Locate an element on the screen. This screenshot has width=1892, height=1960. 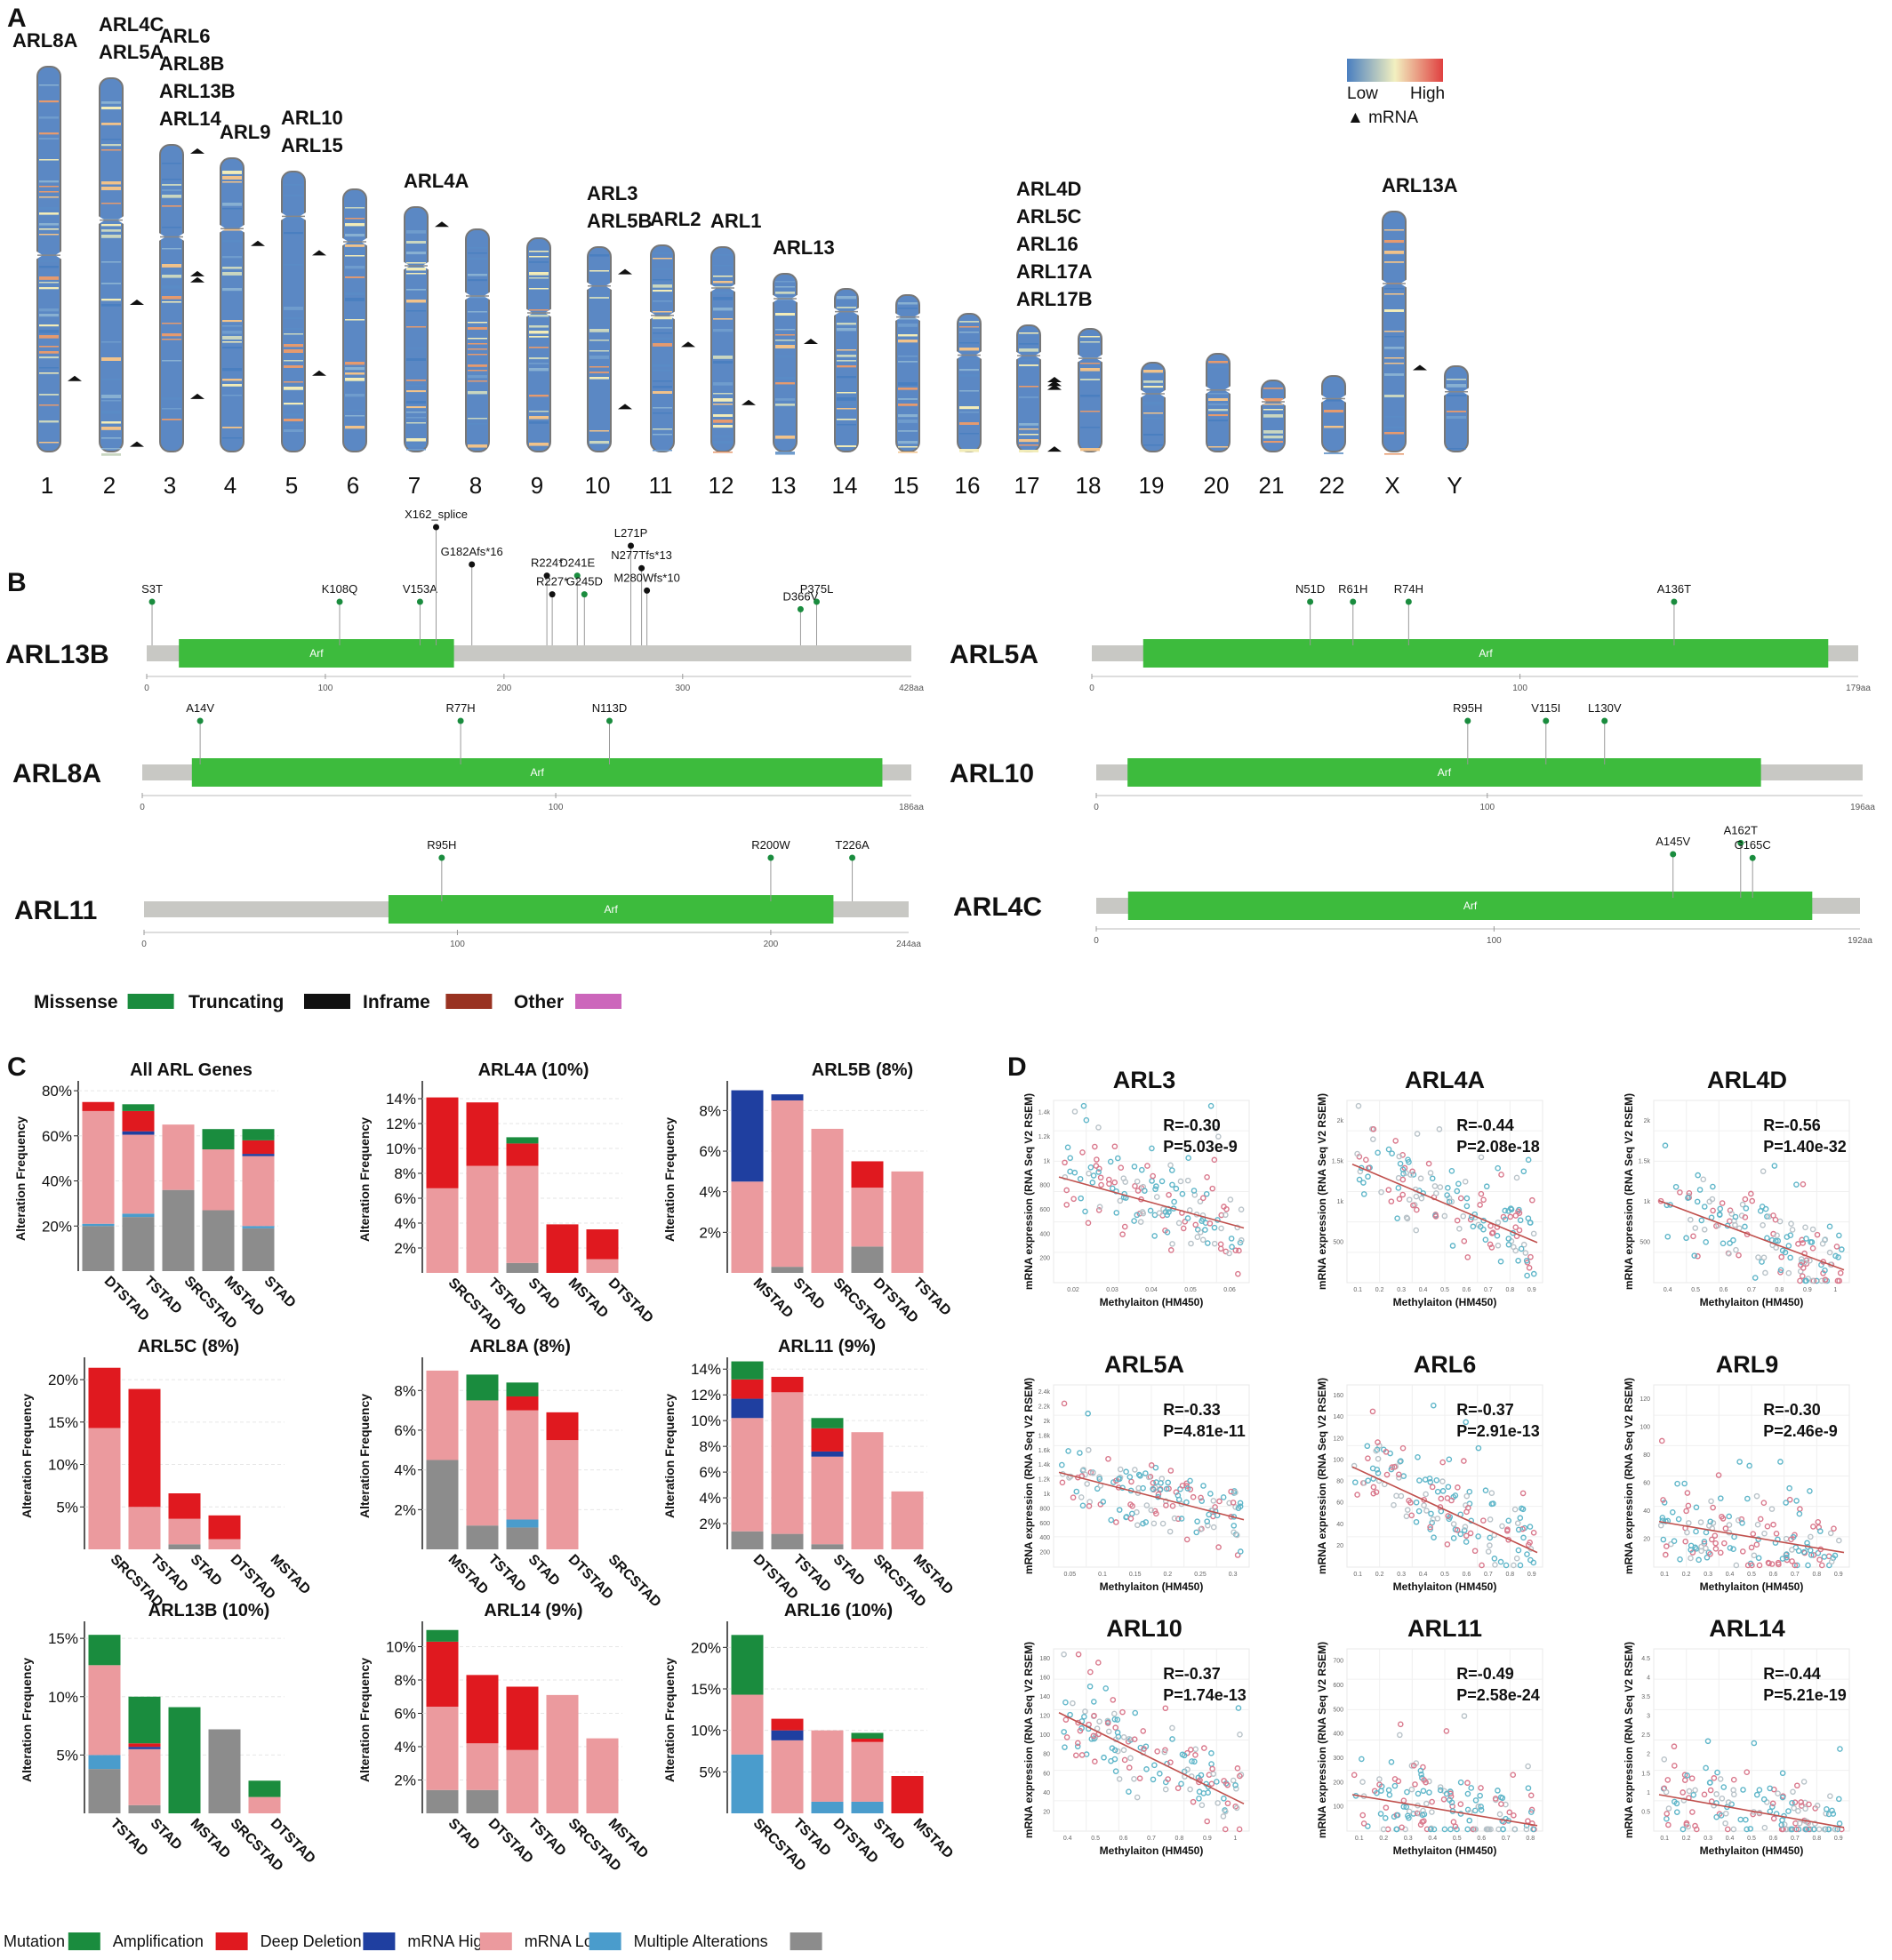
gene-label: ARL8A is located at coordinates (45, 40).